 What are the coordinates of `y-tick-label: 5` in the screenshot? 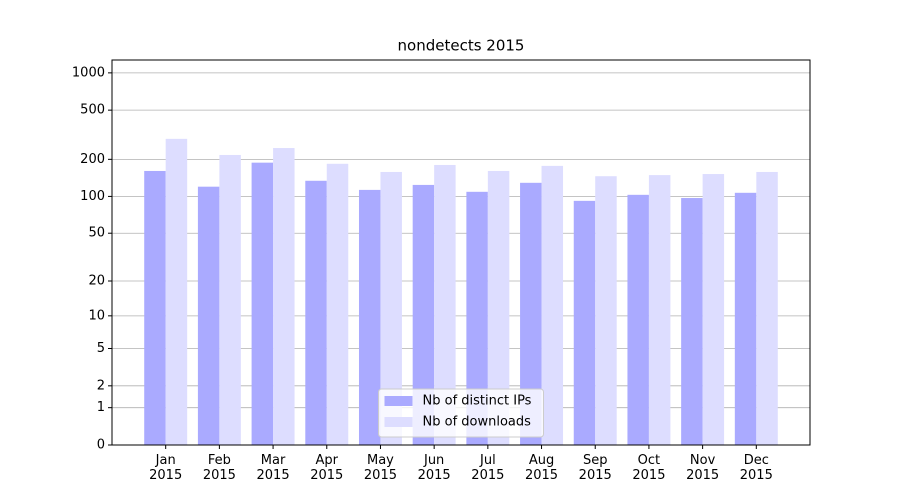 It's located at (101, 348).